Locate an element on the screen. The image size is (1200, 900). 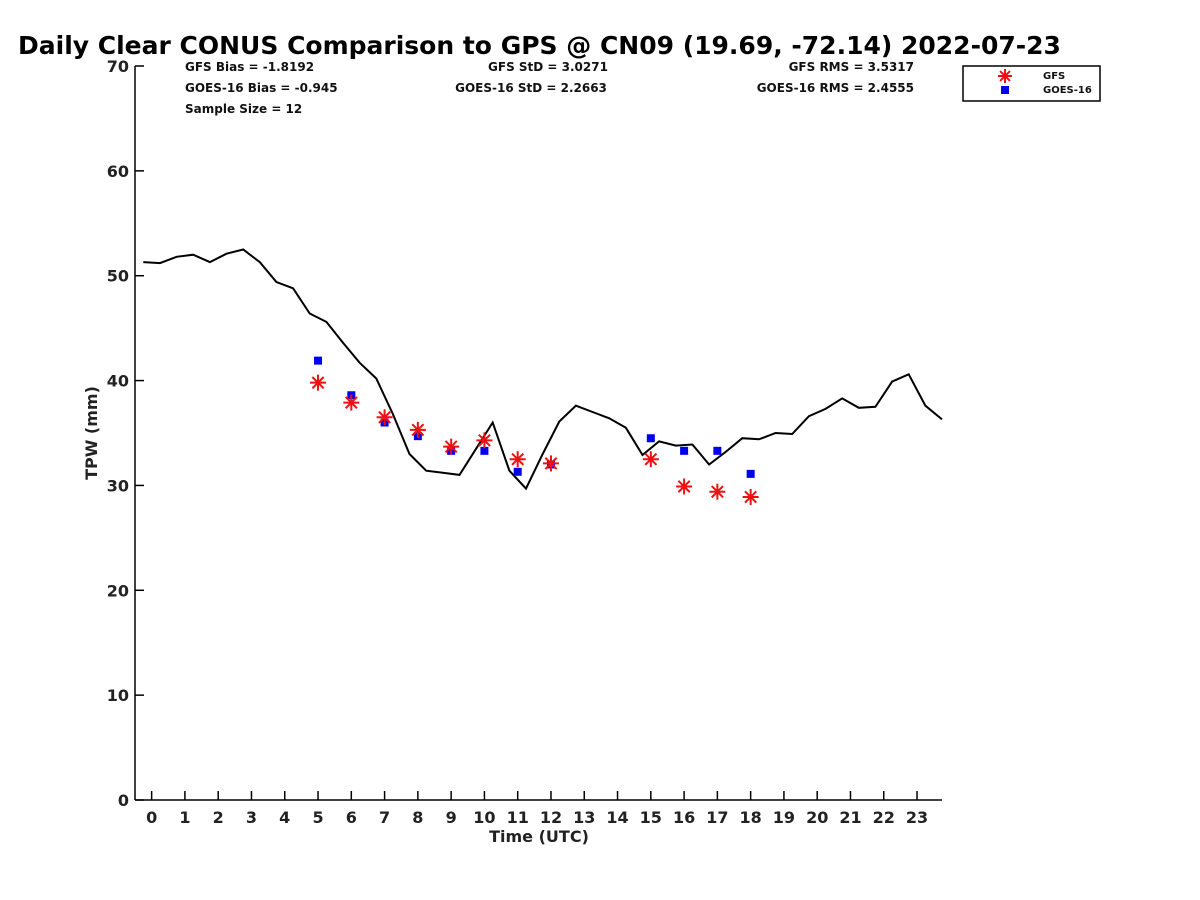
gfs-bias-stat: GFS Bias = -1.8192 is located at coordinates (249, 67).